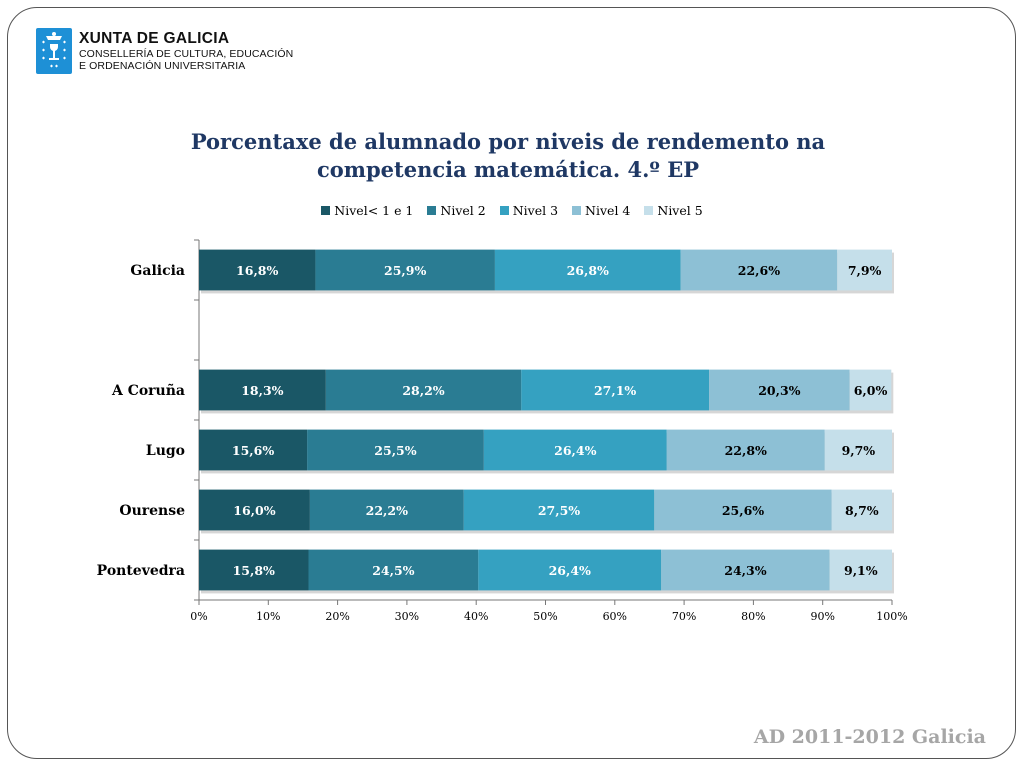  I want to click on x-tick-label: 50%, so click(545, 616).